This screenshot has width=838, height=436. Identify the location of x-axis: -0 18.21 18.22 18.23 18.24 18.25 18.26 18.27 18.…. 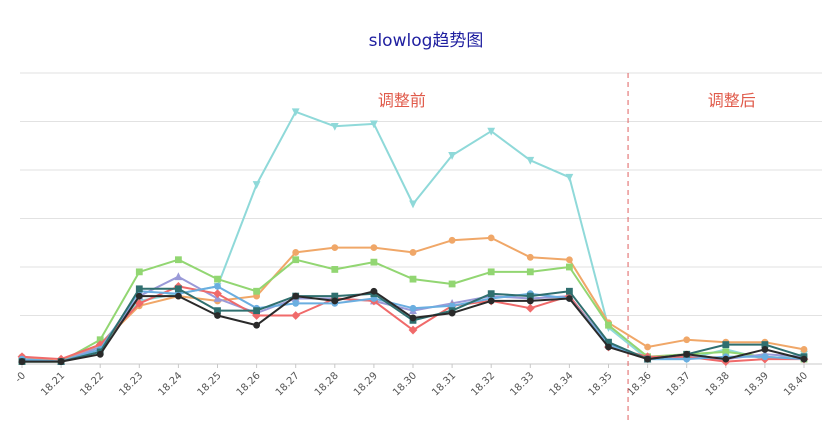
(411, 381).